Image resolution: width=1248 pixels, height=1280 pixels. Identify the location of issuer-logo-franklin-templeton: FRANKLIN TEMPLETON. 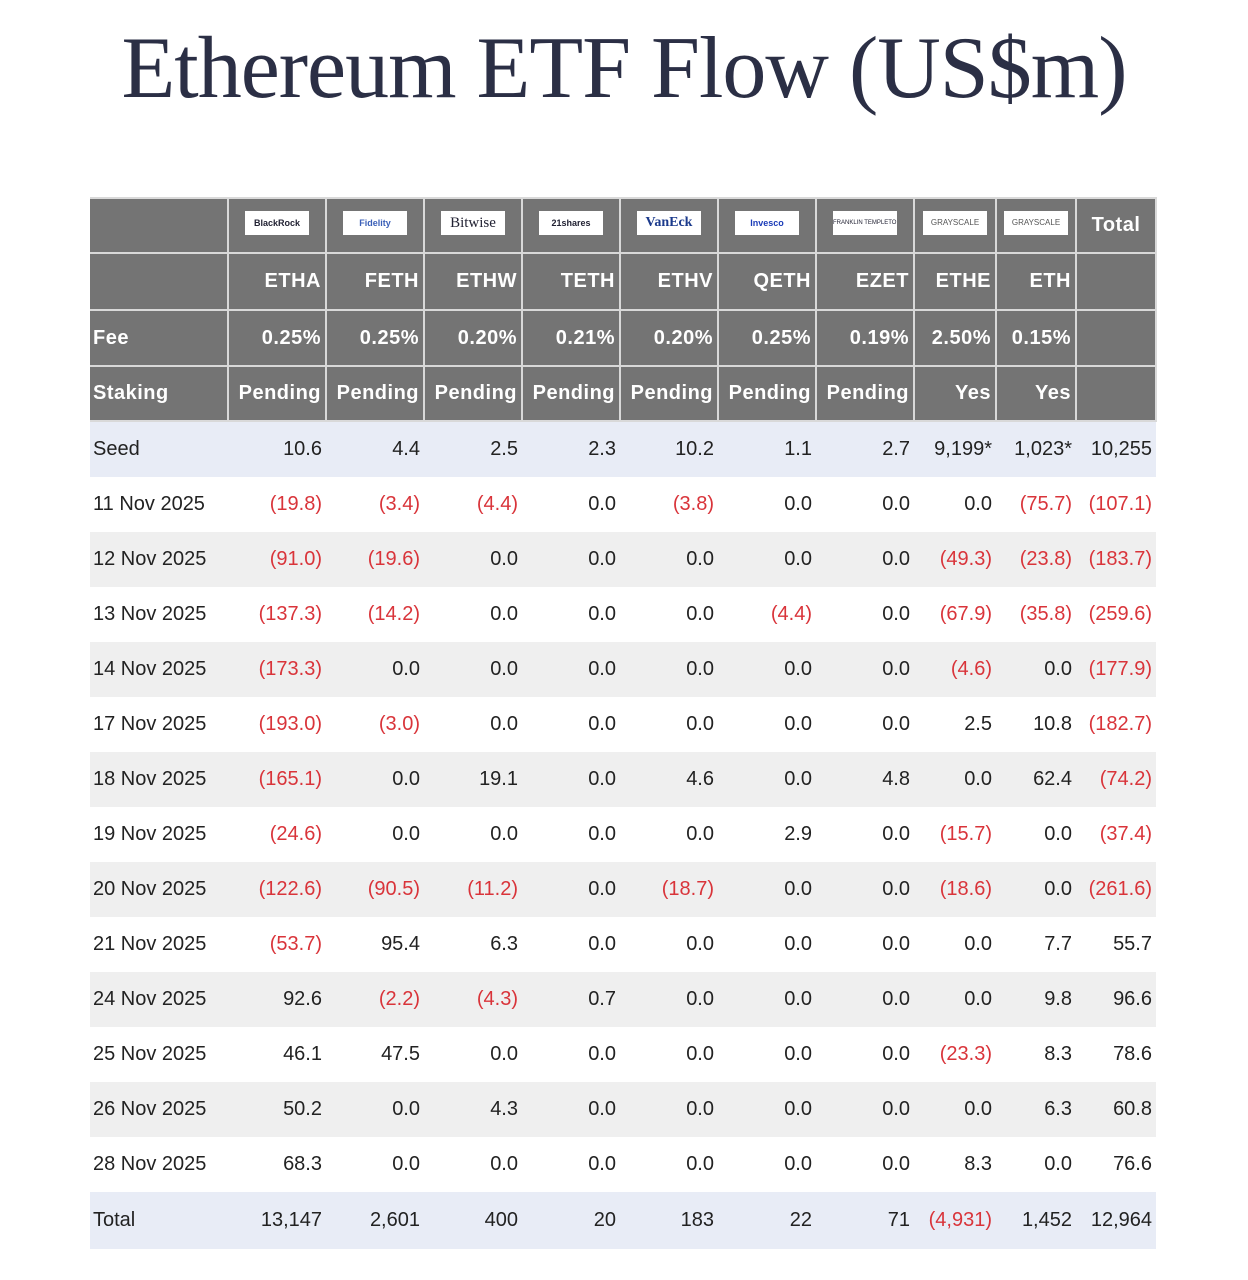
(865, 222).